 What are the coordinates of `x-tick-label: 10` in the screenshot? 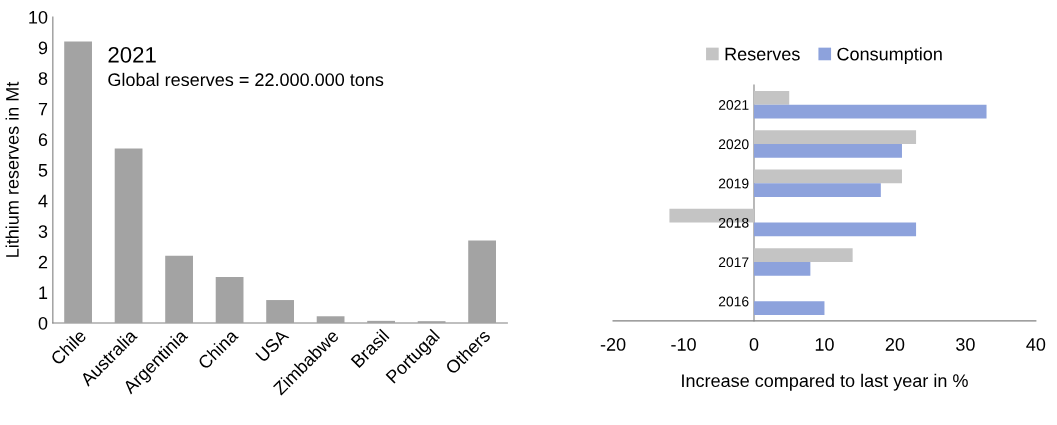 It's located at (824, 344).